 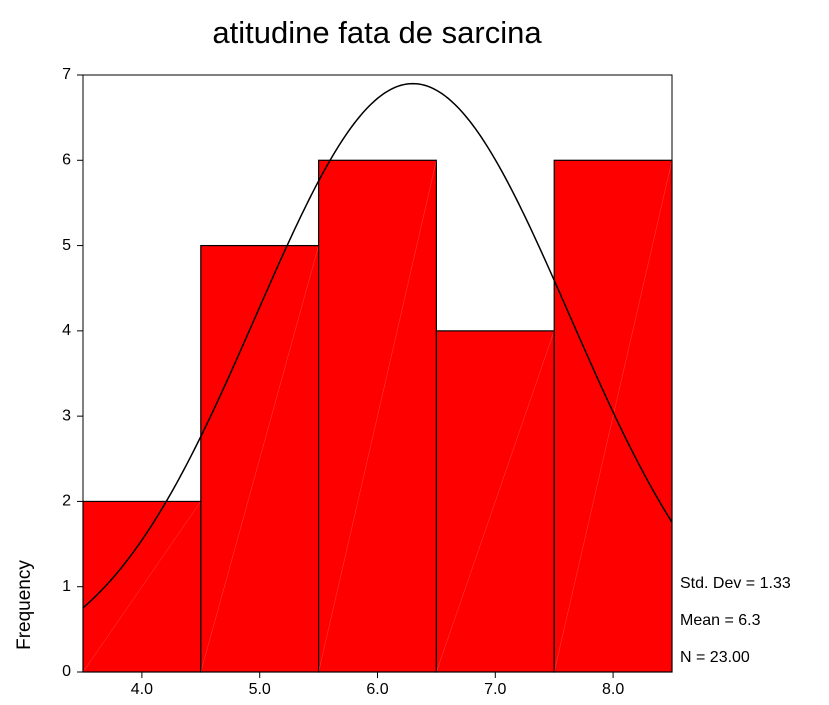 I want to click on stat-annotation: N = 23.00, so click(x=715, y=657).